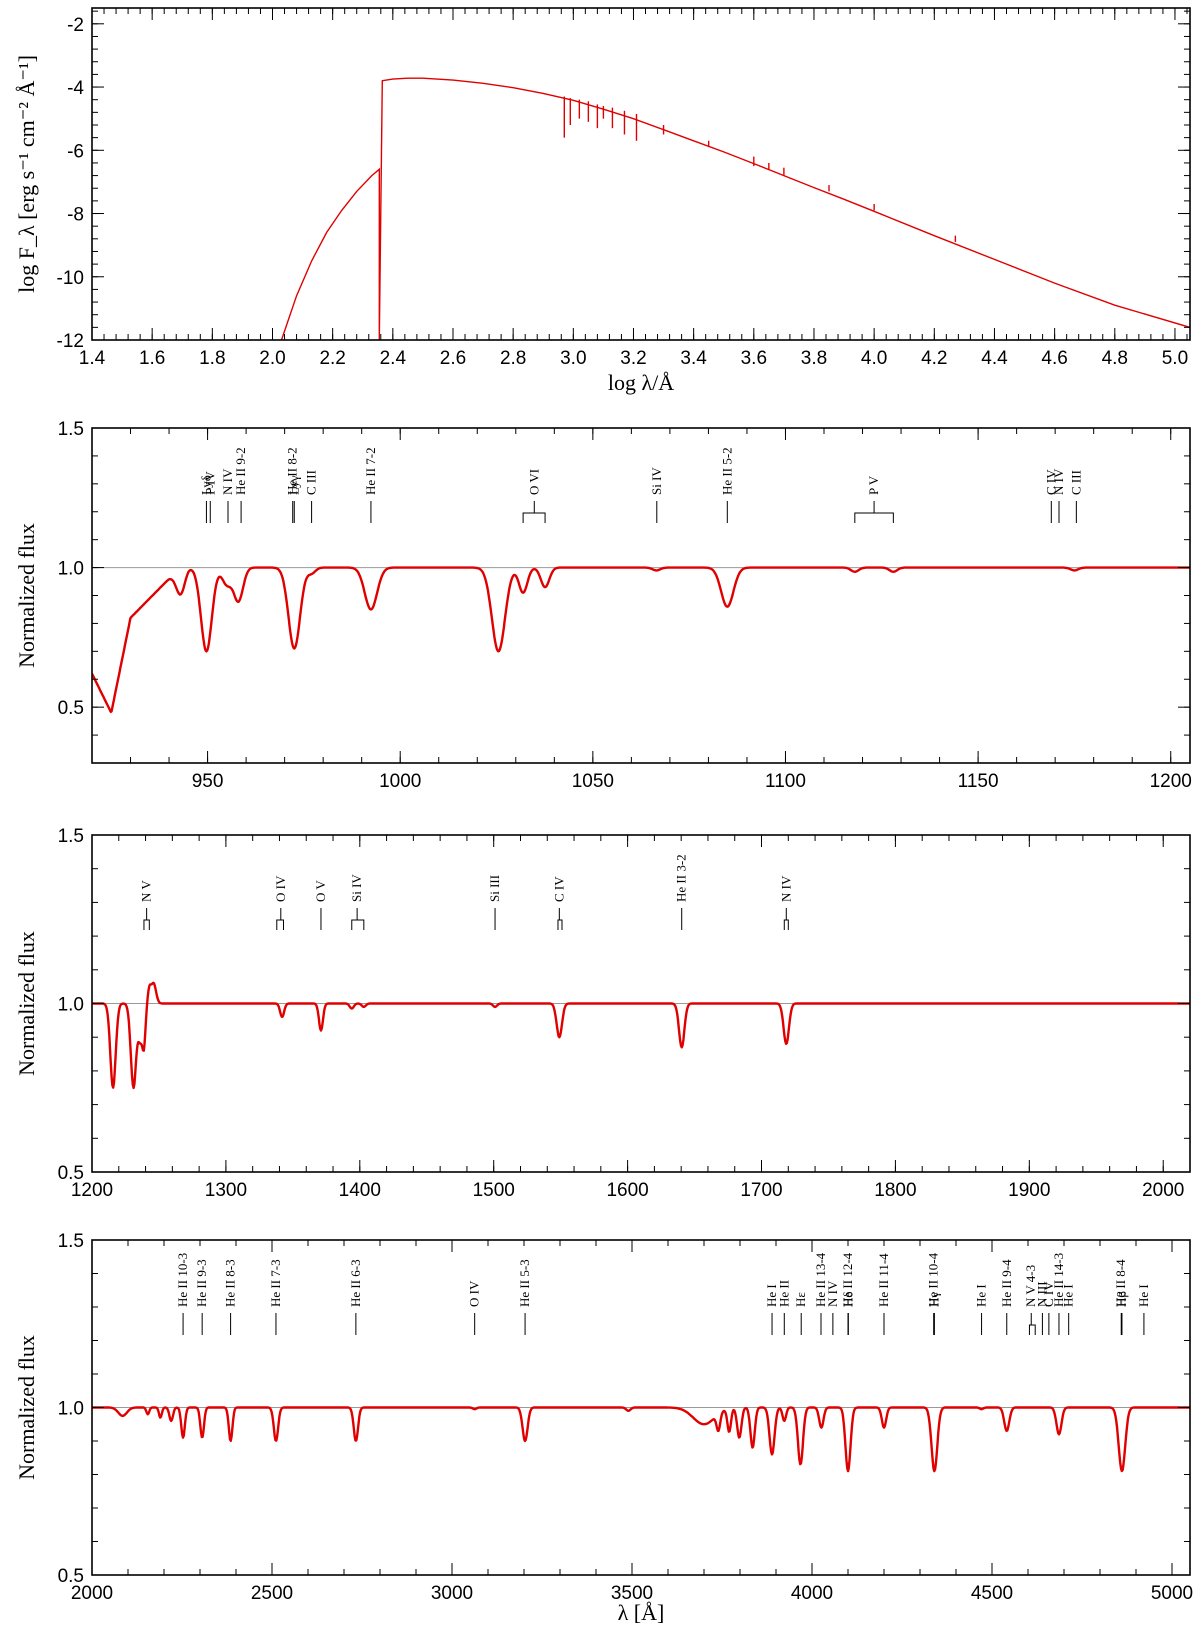  What do you see at coordinates (1172, 1593) in the screenshot?
I see `x-tick-label: 5000` at bounding box center [1172, 1593].